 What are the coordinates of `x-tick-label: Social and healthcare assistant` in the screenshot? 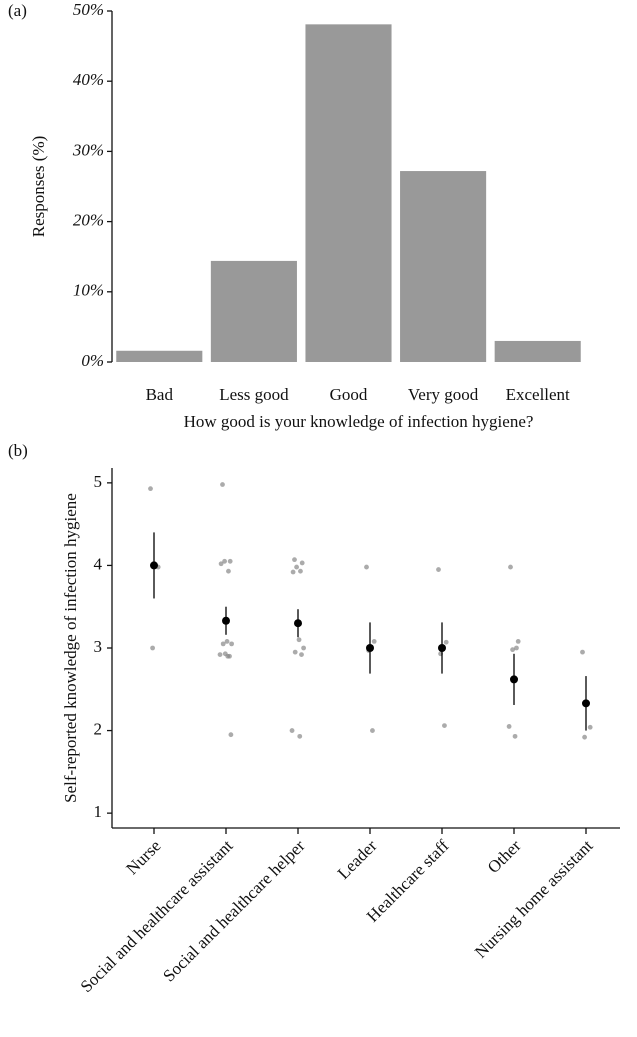 It's located at (157, 916).